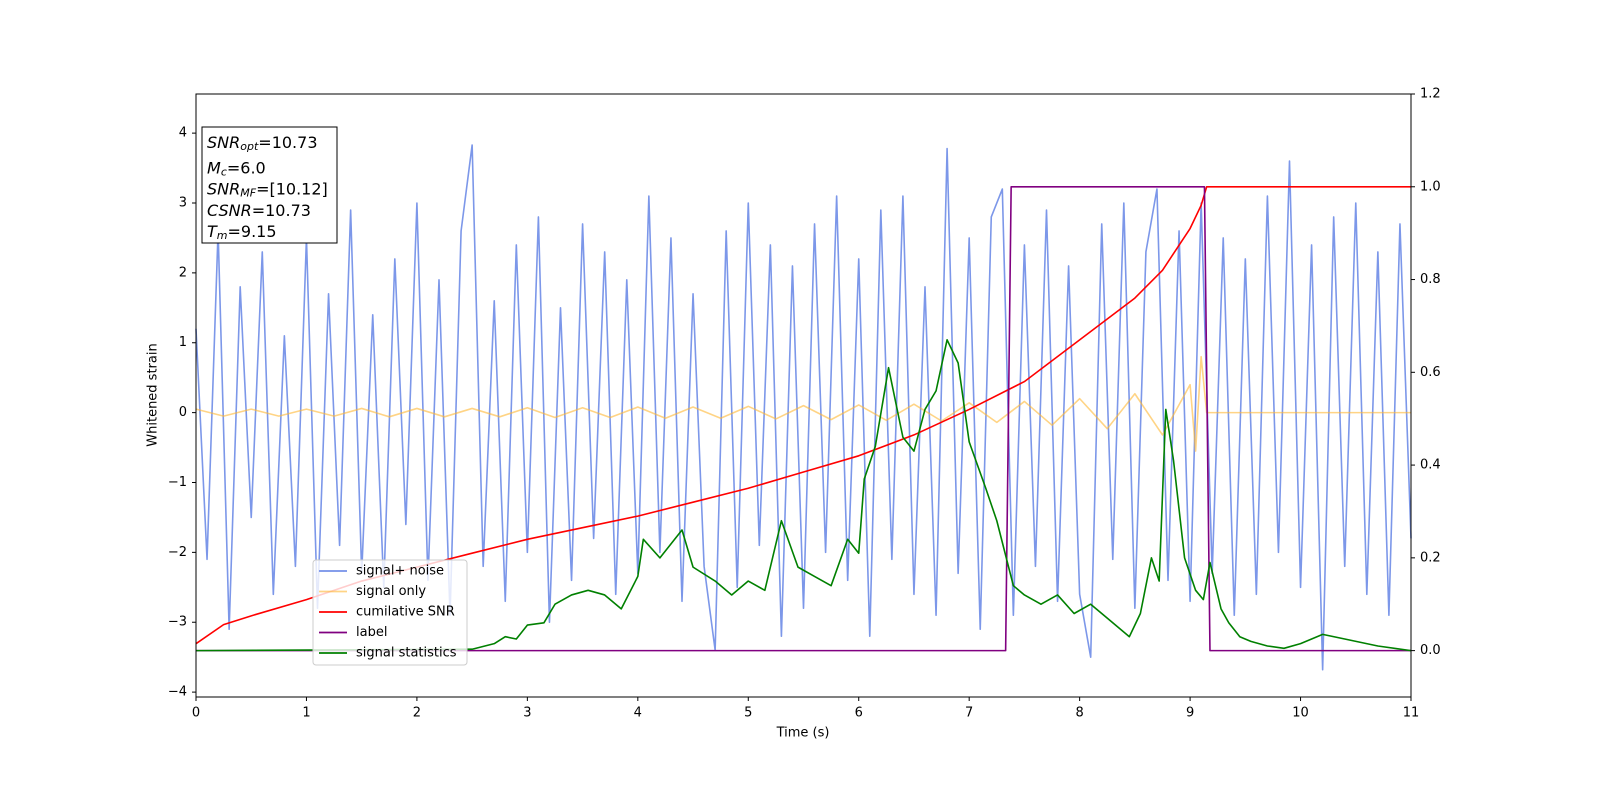 The width and height of the screenshot is (1600, 800). I want to click on y-tick-label: 2, so click(183, 272).